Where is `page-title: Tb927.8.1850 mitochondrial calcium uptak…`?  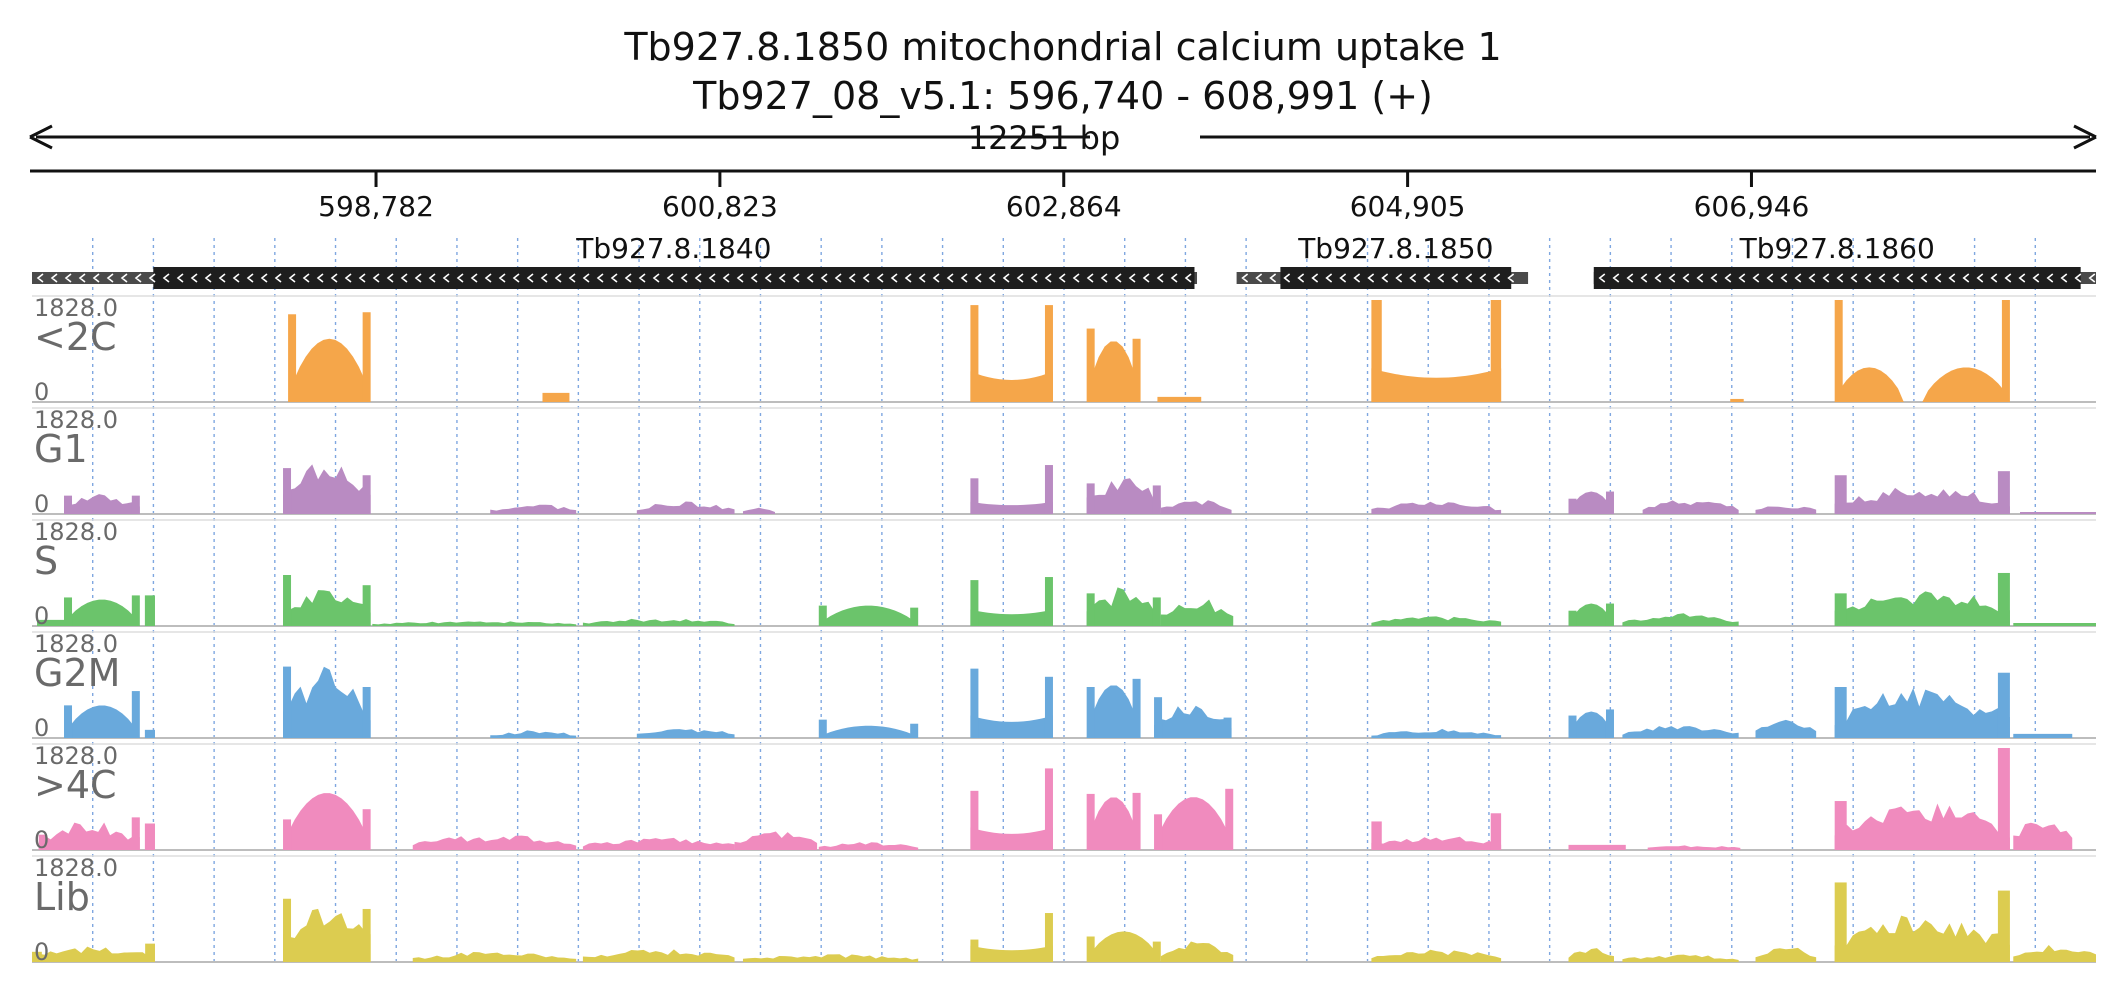 page-title: Tb927.8.1850 mitochondrial calcium uptak… is located at coordinates (1063, 47).